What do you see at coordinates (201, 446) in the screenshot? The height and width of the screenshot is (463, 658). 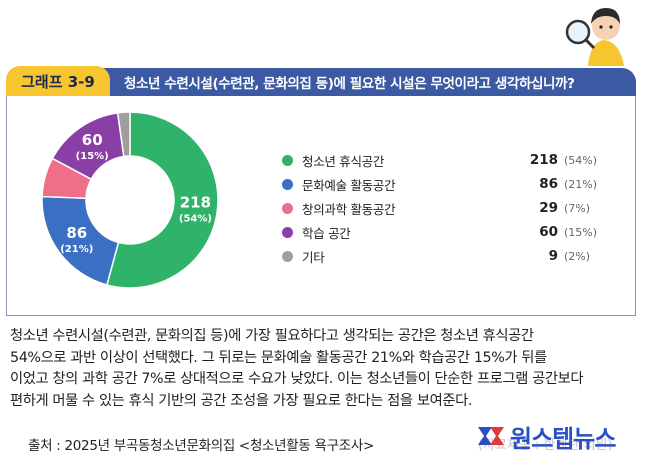 I see `source-caption: 출처 : 2025년 부곡동청소년문화의집 <청소년활동 욕구조사>` at bounding box center [201, 446].